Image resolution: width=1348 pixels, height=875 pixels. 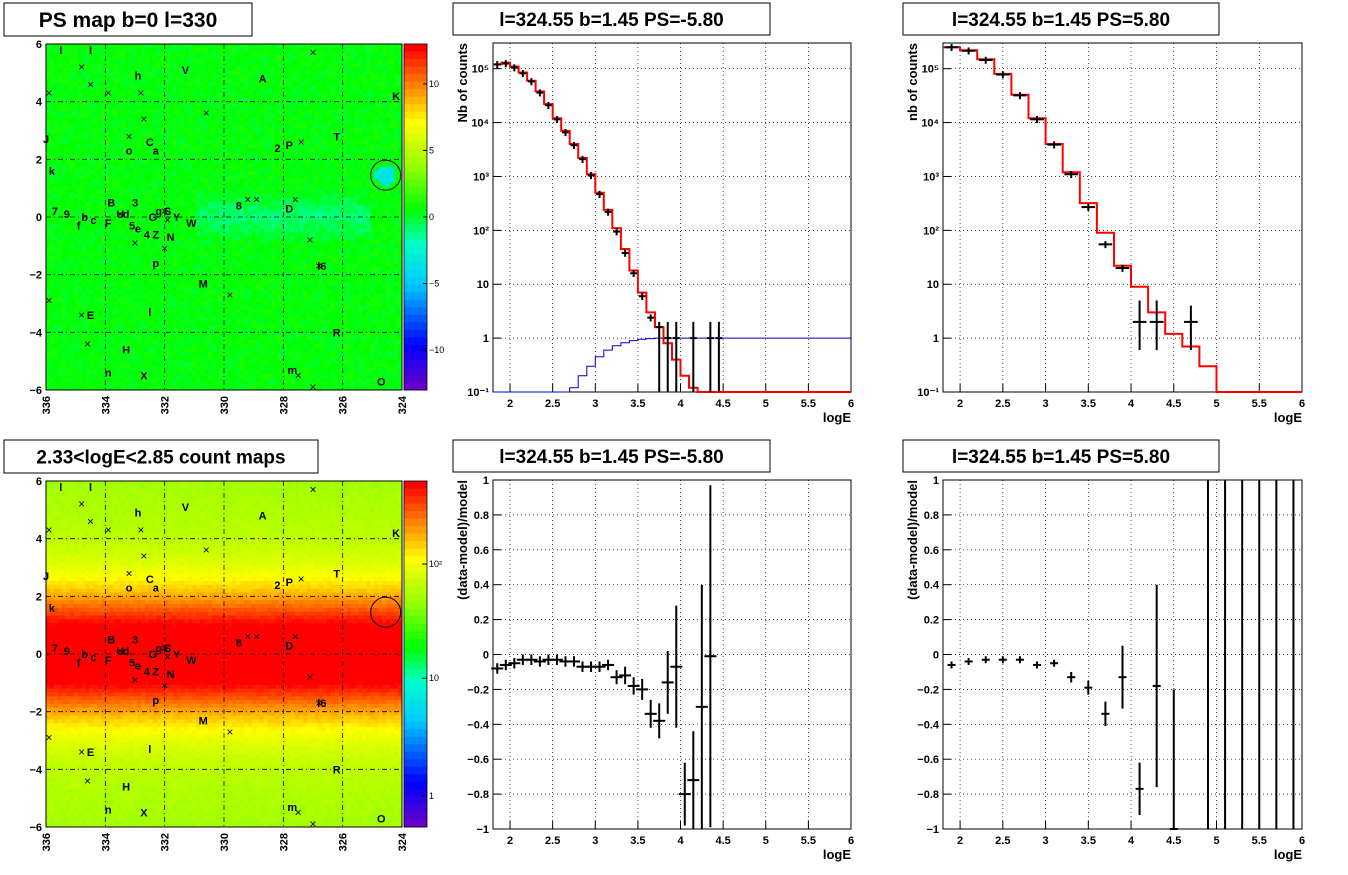 I want to click on source-label: F, so click(x=108, y=224).